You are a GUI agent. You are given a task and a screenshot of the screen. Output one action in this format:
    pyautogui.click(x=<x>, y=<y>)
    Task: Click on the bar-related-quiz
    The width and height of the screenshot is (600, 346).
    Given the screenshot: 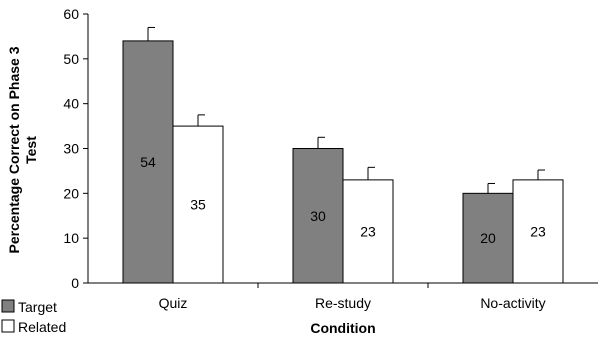 What is the action you would take?
    pyautogui.click(x=198, y=204)
    